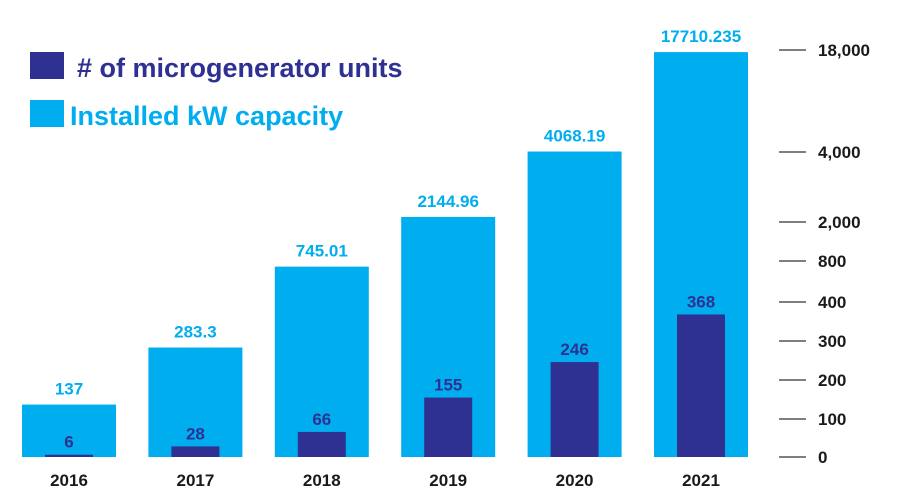 This screenshot has width=900, height=496. I want to click on y-tick-label: 18,000, so click(844, 50).